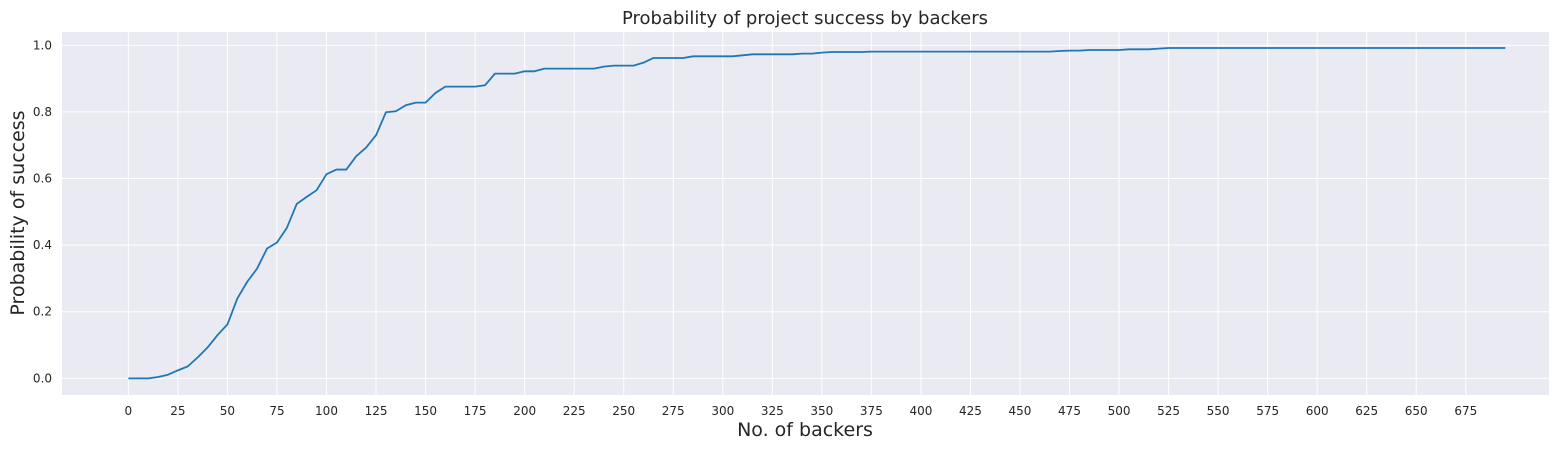  Describe the element at coordinates (42, 45) in the screenshot. I see `y-tick-label: 1.0` at that location.